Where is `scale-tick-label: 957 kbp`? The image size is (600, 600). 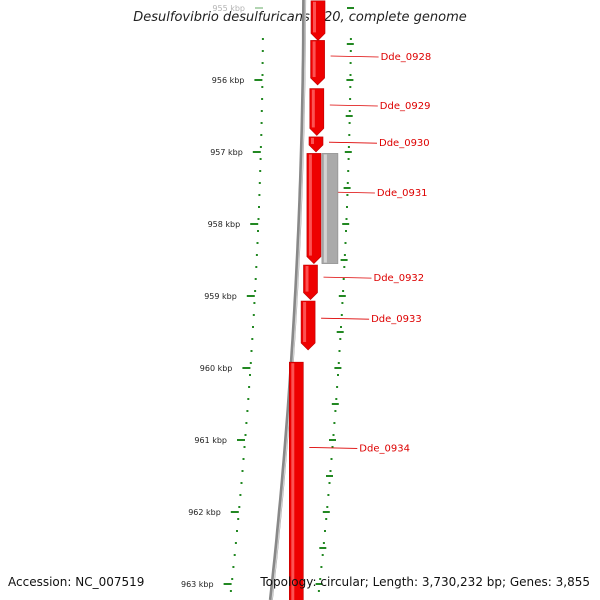
scale-tick-label: 957 kbp is located at coordinates (226, 152).